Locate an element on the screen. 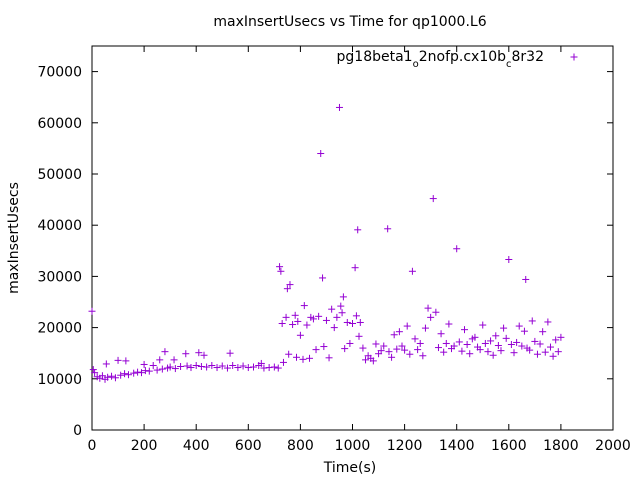 This screenshot has height=480, width=640. y-tick-label: 30000 is located at coordinates (59, 277).